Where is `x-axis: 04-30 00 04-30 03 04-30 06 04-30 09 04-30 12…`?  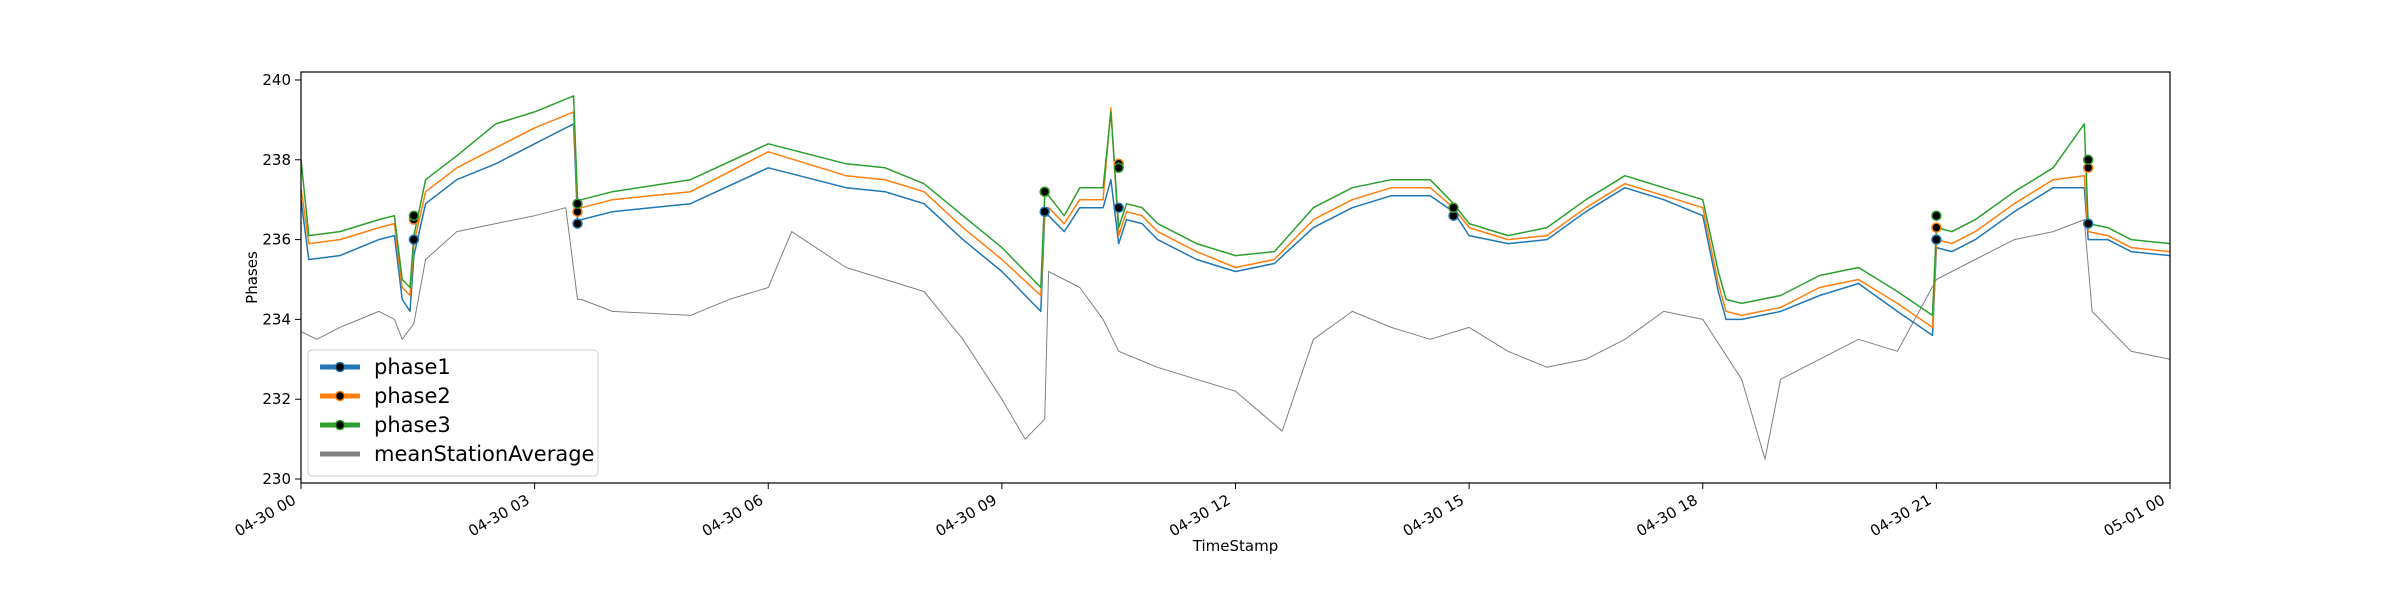
x-axis: 04-30 00 04-30 03 04-30 06 04-30 09 04-30 12… is located at coordinates (1201, 511).